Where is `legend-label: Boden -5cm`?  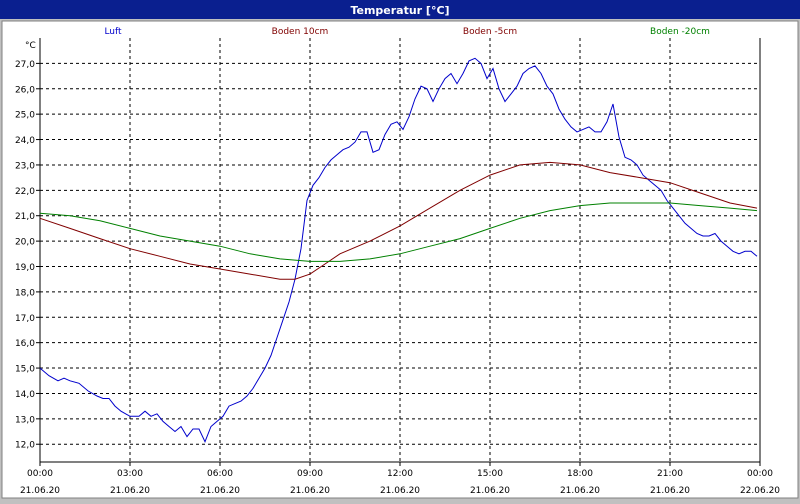
legend-label: Boden -5cm is located at coordinates (490, 32).